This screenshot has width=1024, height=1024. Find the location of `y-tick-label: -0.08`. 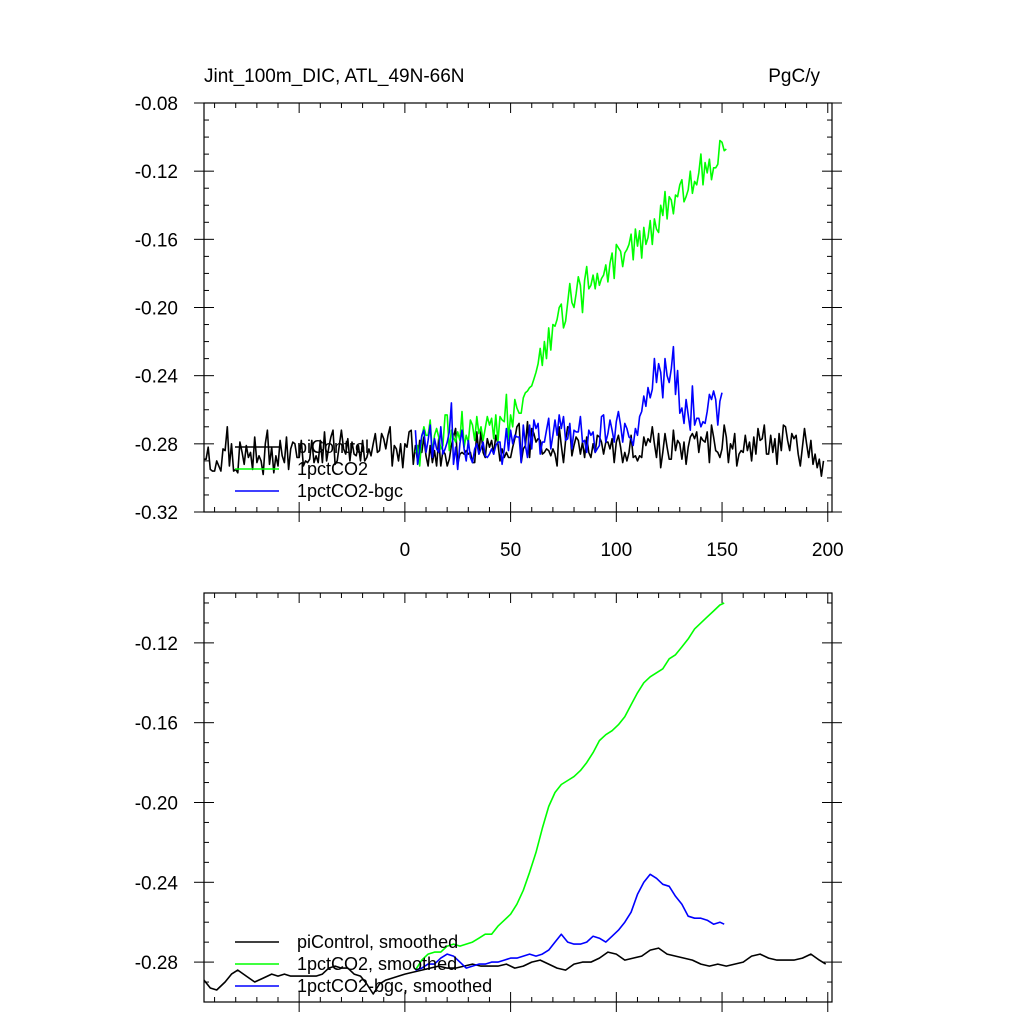

y-tick-label: -0.08 is located at coordinates (156, 104).